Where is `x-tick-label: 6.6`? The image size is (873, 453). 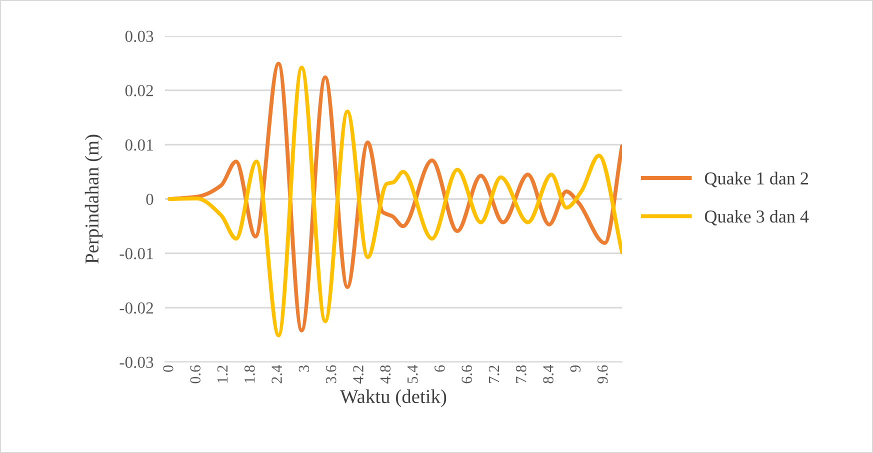
x-tick-label: 6.6 is located at coordinates (467, 374).